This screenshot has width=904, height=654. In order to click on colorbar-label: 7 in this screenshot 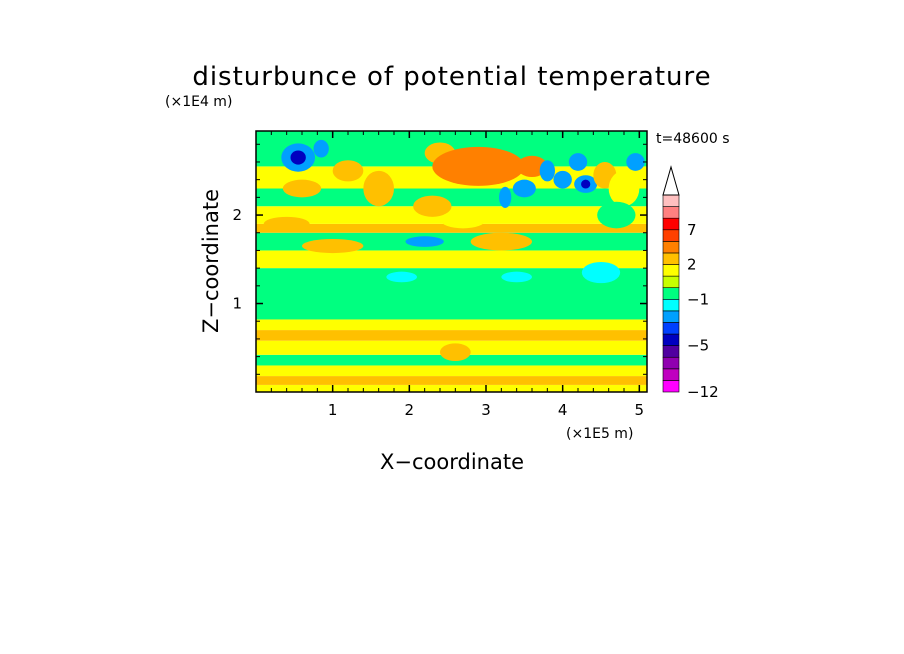, I will do `click(692, 230)`.